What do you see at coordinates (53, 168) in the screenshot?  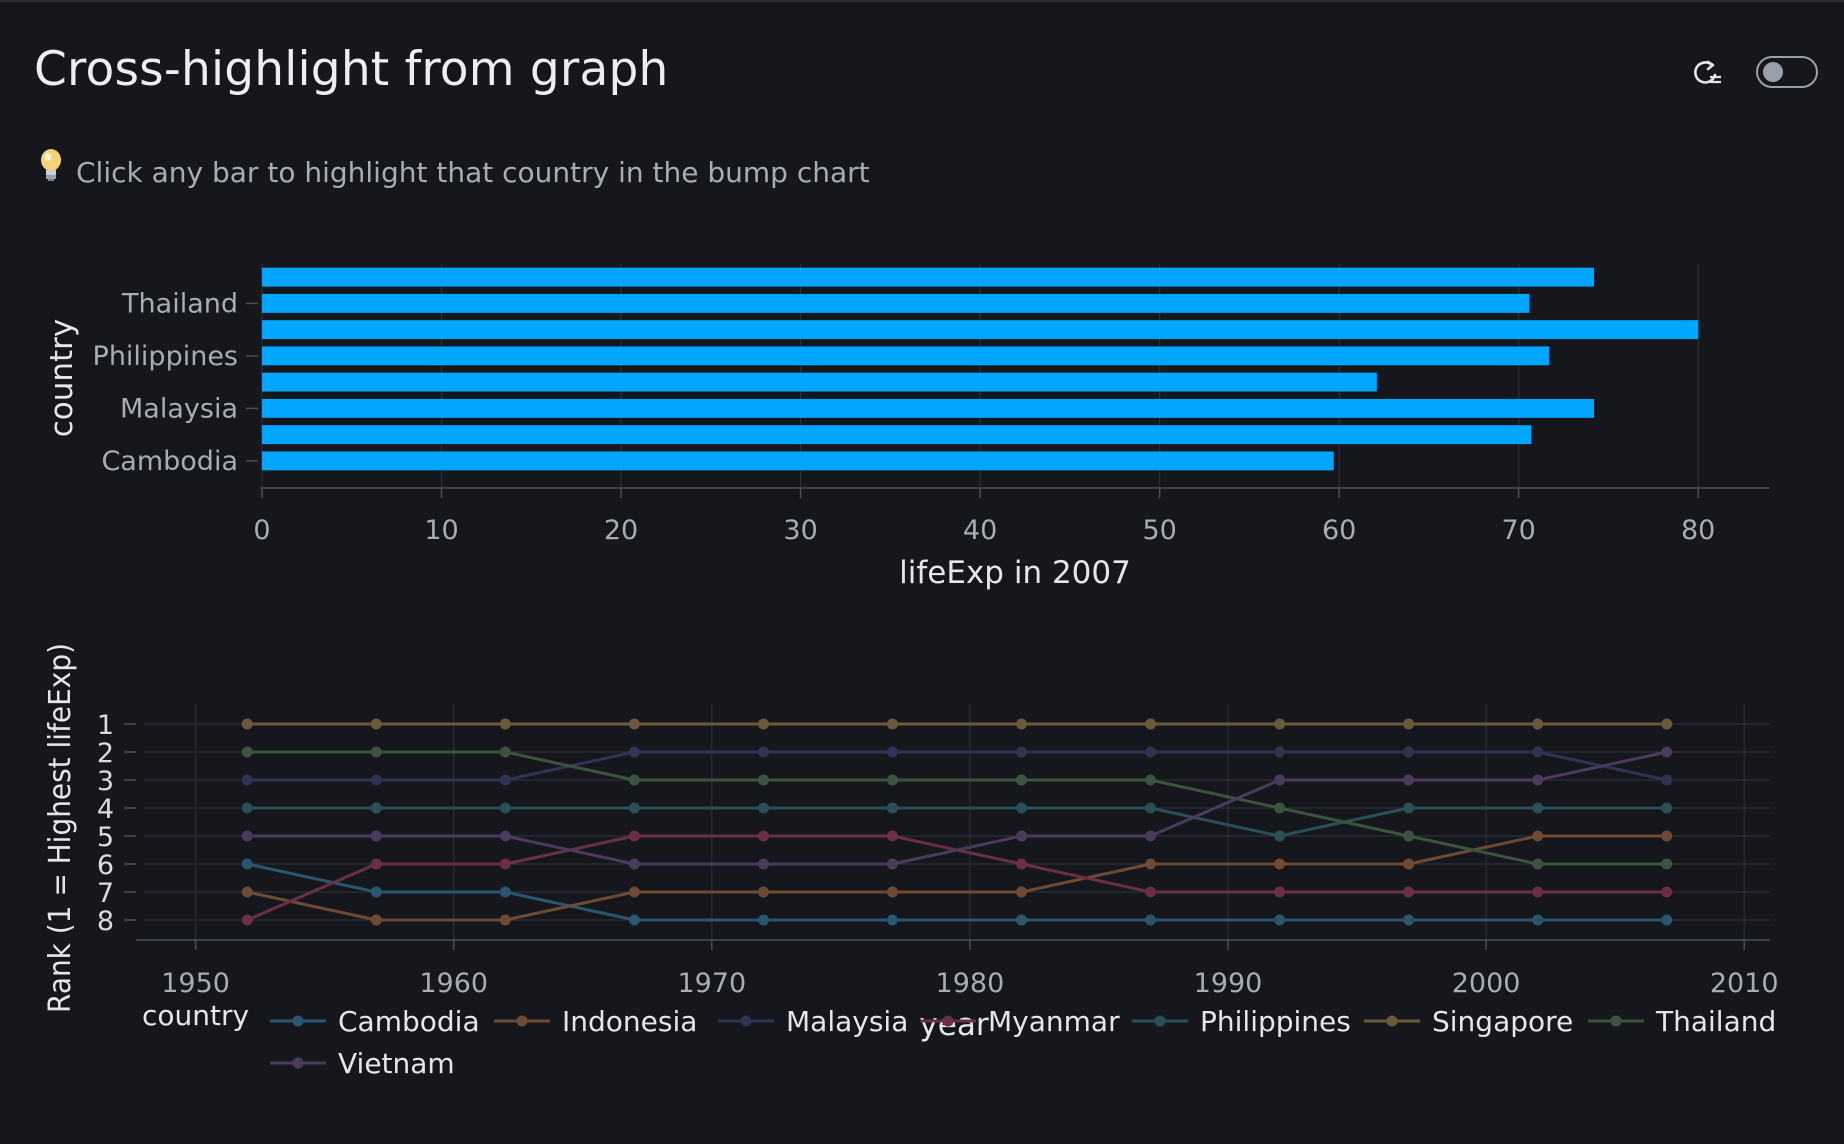 I see `lightbulb-icon` at bounding box center [53, 168].